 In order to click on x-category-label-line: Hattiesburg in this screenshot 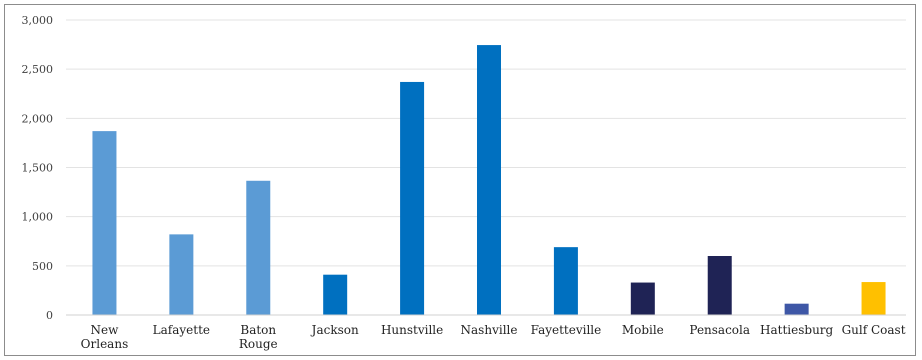, I will do `click(797, 330)`.